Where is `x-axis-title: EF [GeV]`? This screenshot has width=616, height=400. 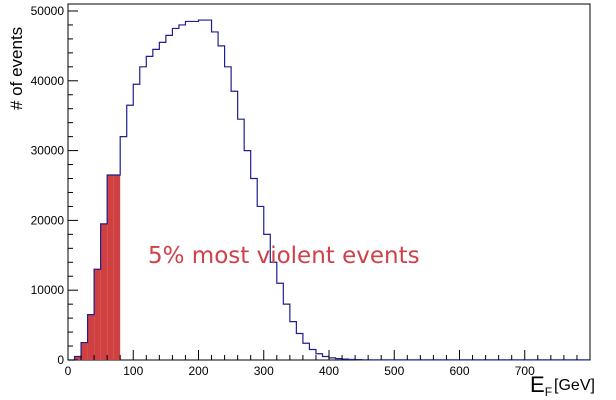 x-axis-title: EF [GeV] is located at coordinates (562, 385).